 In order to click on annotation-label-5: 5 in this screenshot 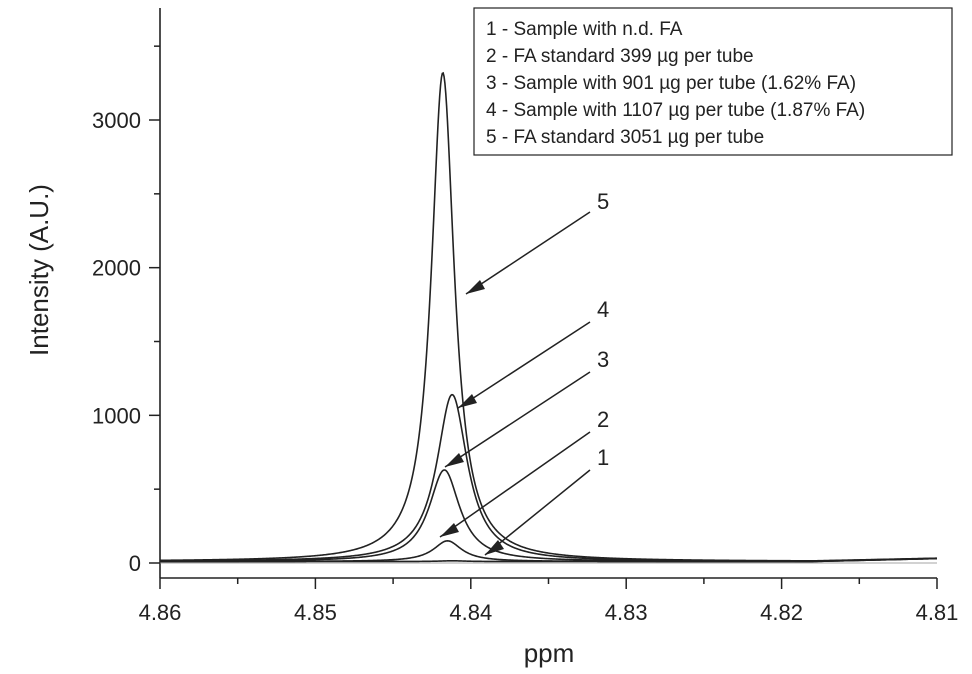, I will do `click(603, 201)`.